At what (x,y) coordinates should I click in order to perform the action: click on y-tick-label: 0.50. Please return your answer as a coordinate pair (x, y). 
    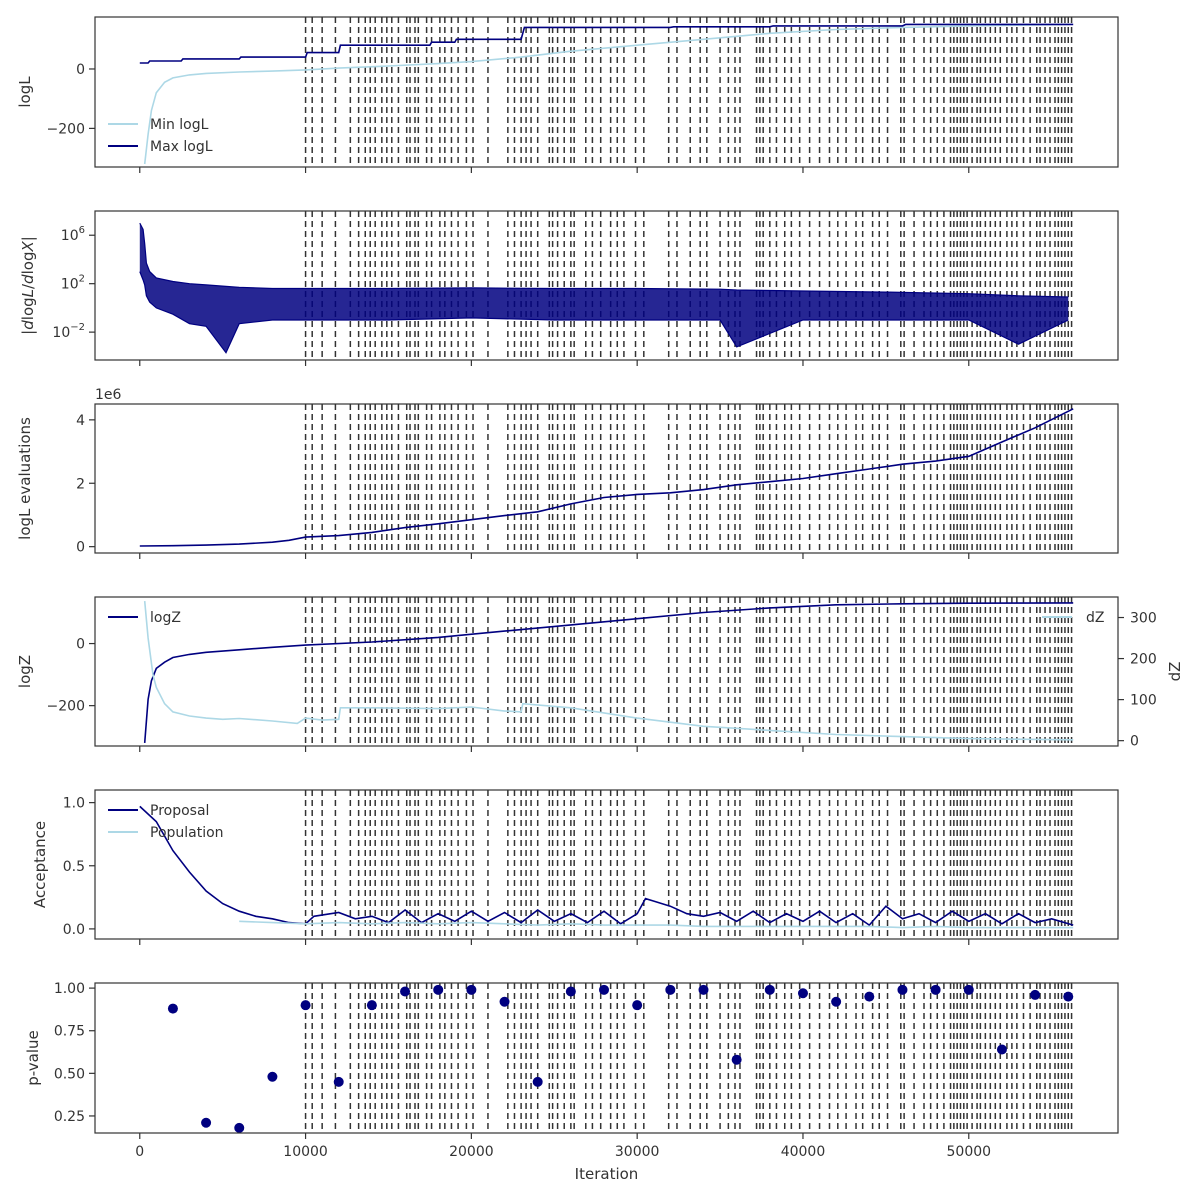
    Looking at the image, I should click on (69, 1074).